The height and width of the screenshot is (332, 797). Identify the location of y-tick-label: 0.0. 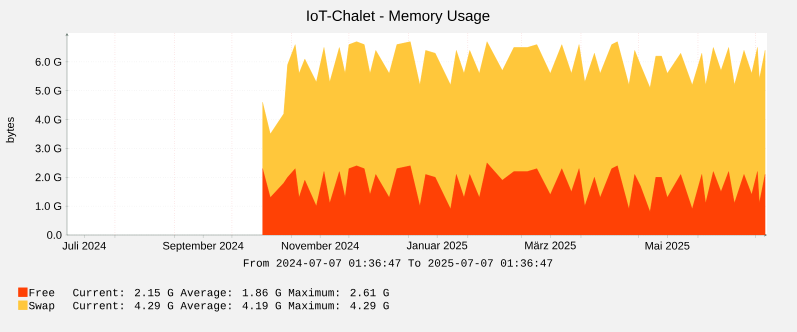
(54, 235).